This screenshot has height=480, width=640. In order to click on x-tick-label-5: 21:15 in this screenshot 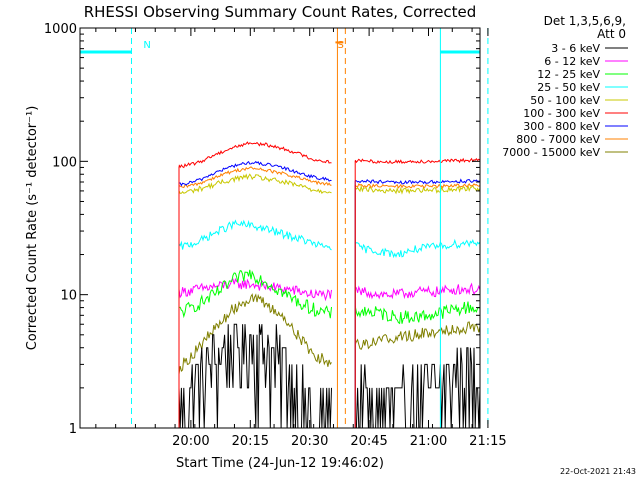, I will do `click(487, 441)`.